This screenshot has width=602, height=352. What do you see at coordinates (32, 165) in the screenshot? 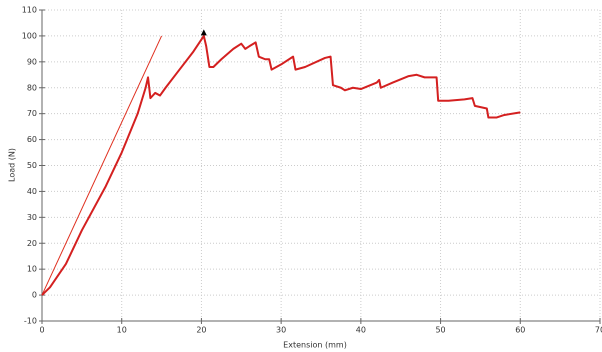
I see `y-tick-label: 50` at bounding box center [32, 165].